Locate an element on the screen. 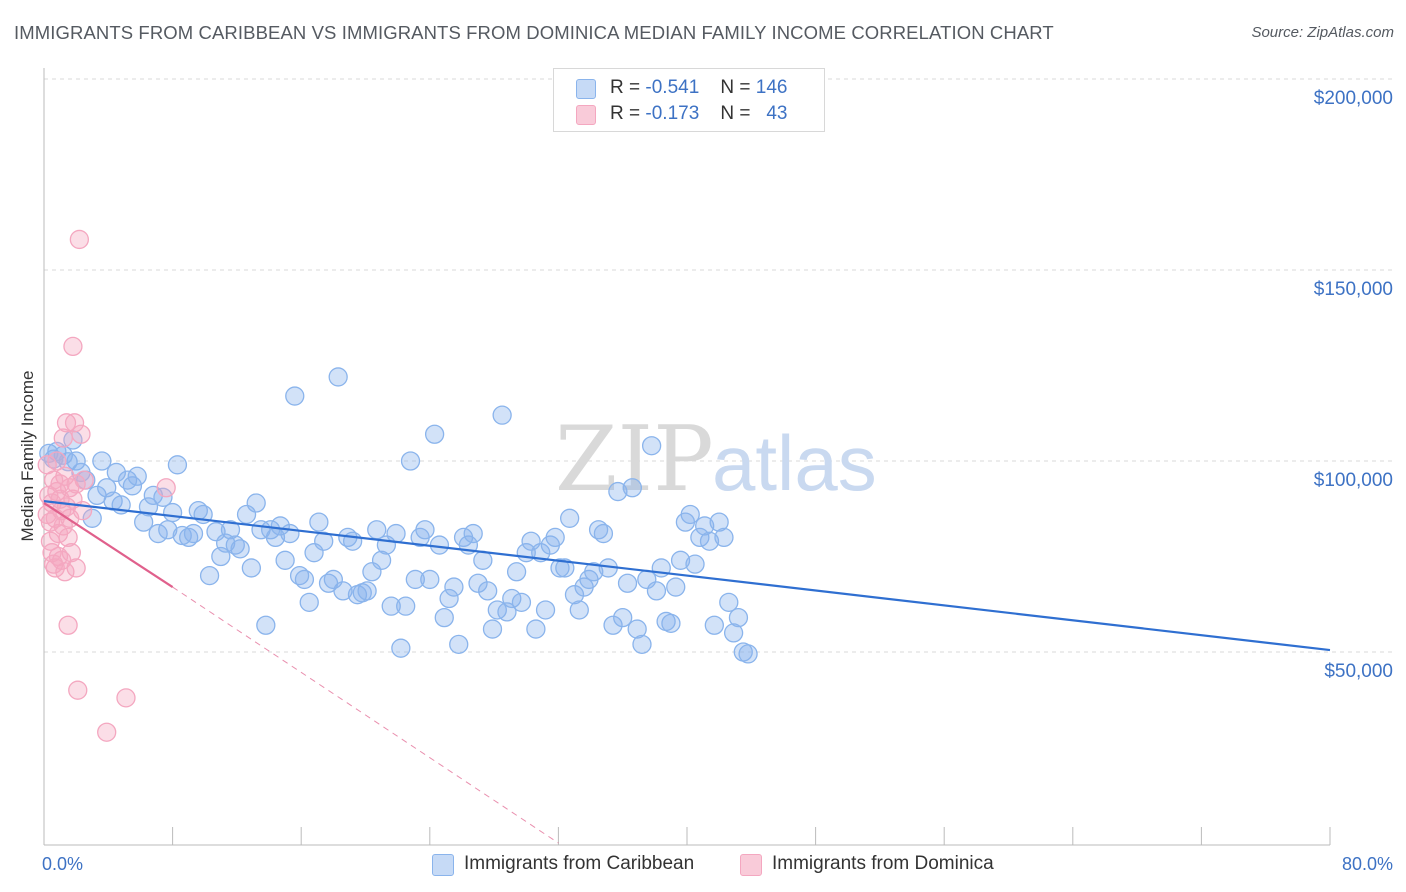 The width and height of the screenshot is (1406, 892). dominica-trend-extension is located at coordinates (365, 715).